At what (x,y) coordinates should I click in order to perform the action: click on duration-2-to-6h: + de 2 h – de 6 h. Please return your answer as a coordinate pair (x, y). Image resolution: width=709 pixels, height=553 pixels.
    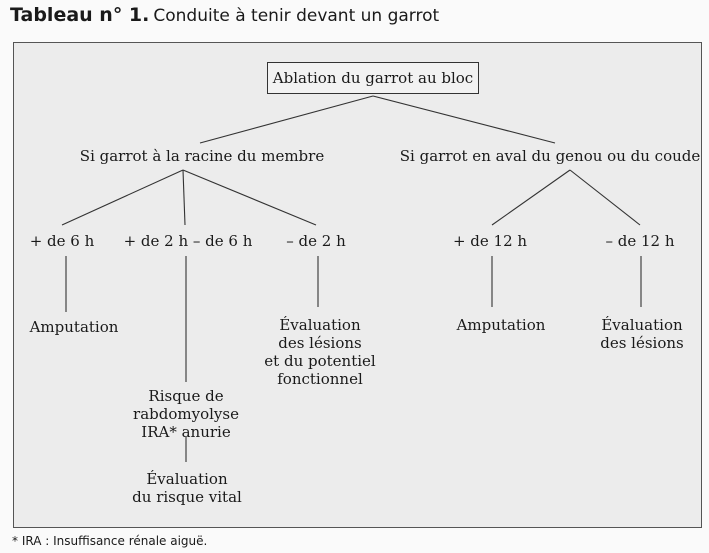
    Looking at the image, I should click on (188, 241).